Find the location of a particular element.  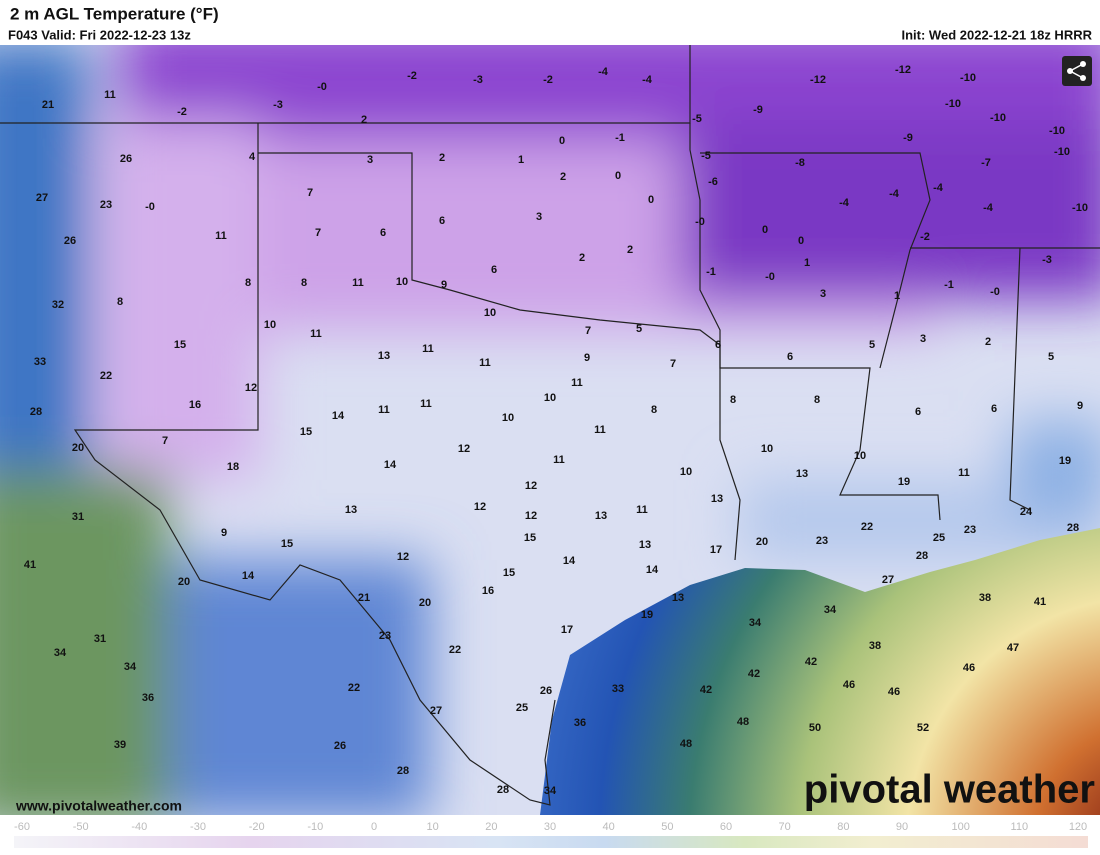

map-title: 2 m AGL Temperature (°F) is located at coordinates (114, 13).